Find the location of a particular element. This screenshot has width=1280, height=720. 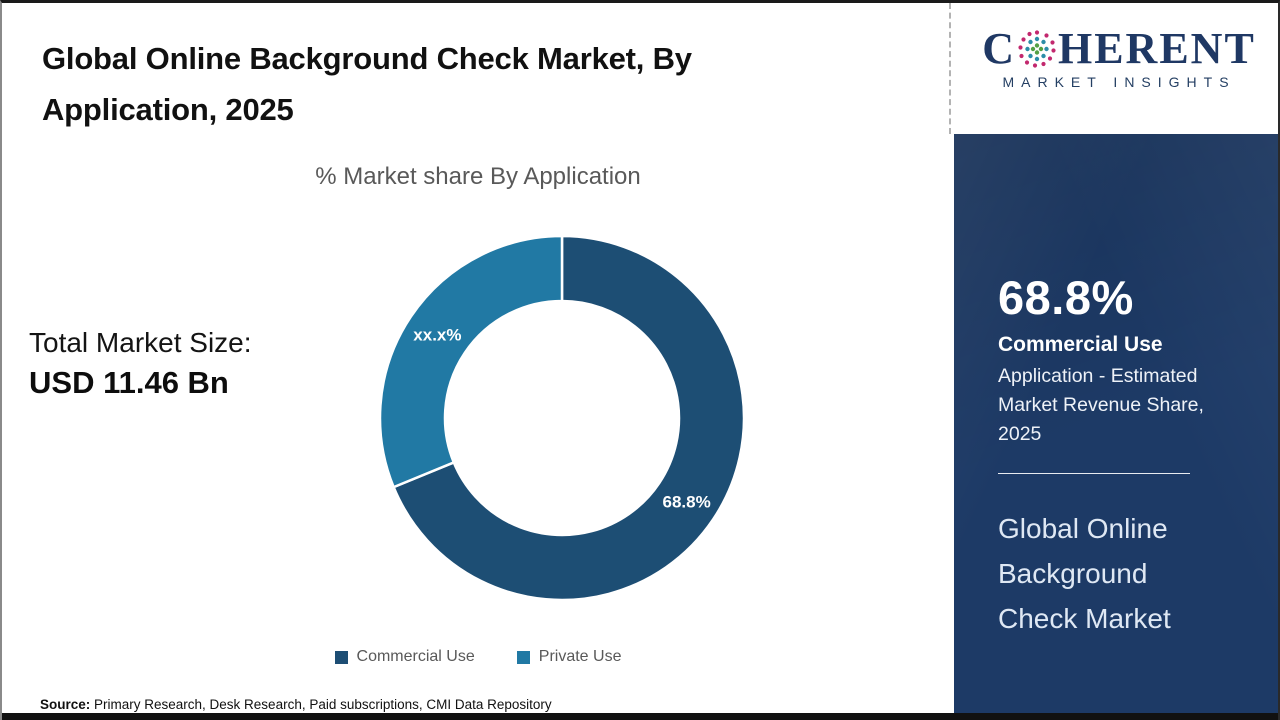

legend-item-commercial-use: Commercial Use is located at coordinates (404, 657).